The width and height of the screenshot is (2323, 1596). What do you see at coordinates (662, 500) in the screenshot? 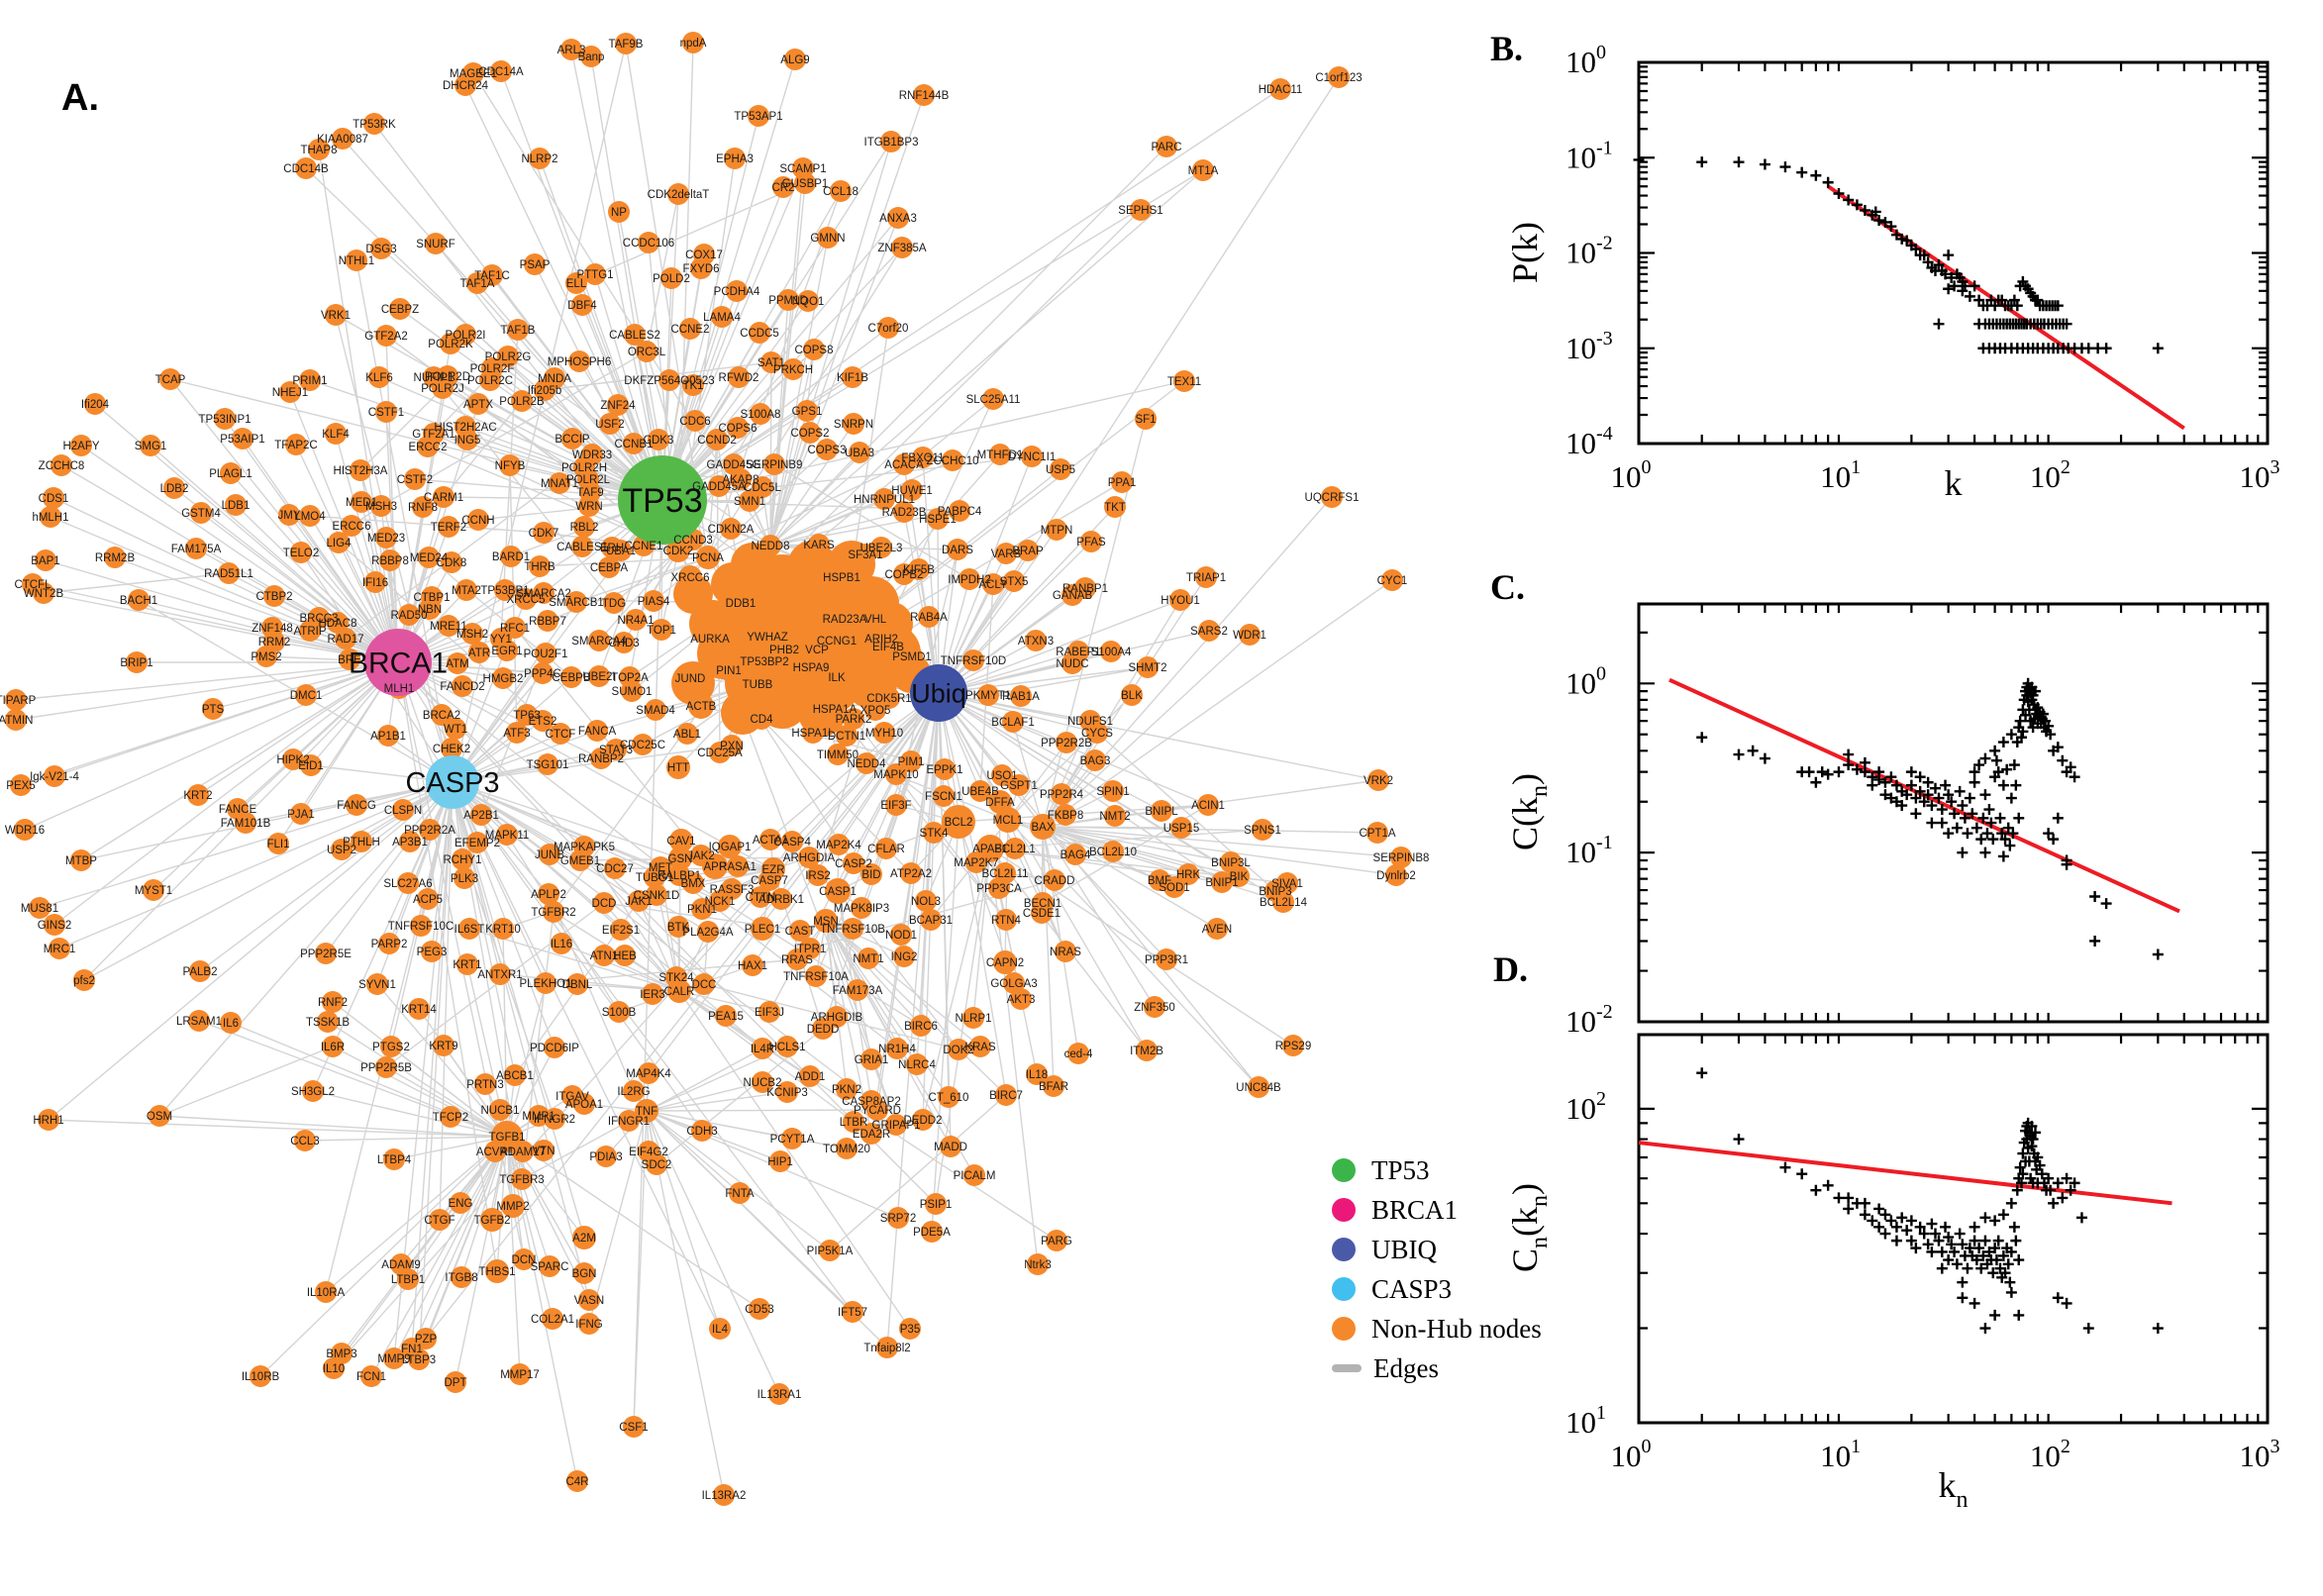
I see `hub-node-tp53` at bounding box center [662, 500].